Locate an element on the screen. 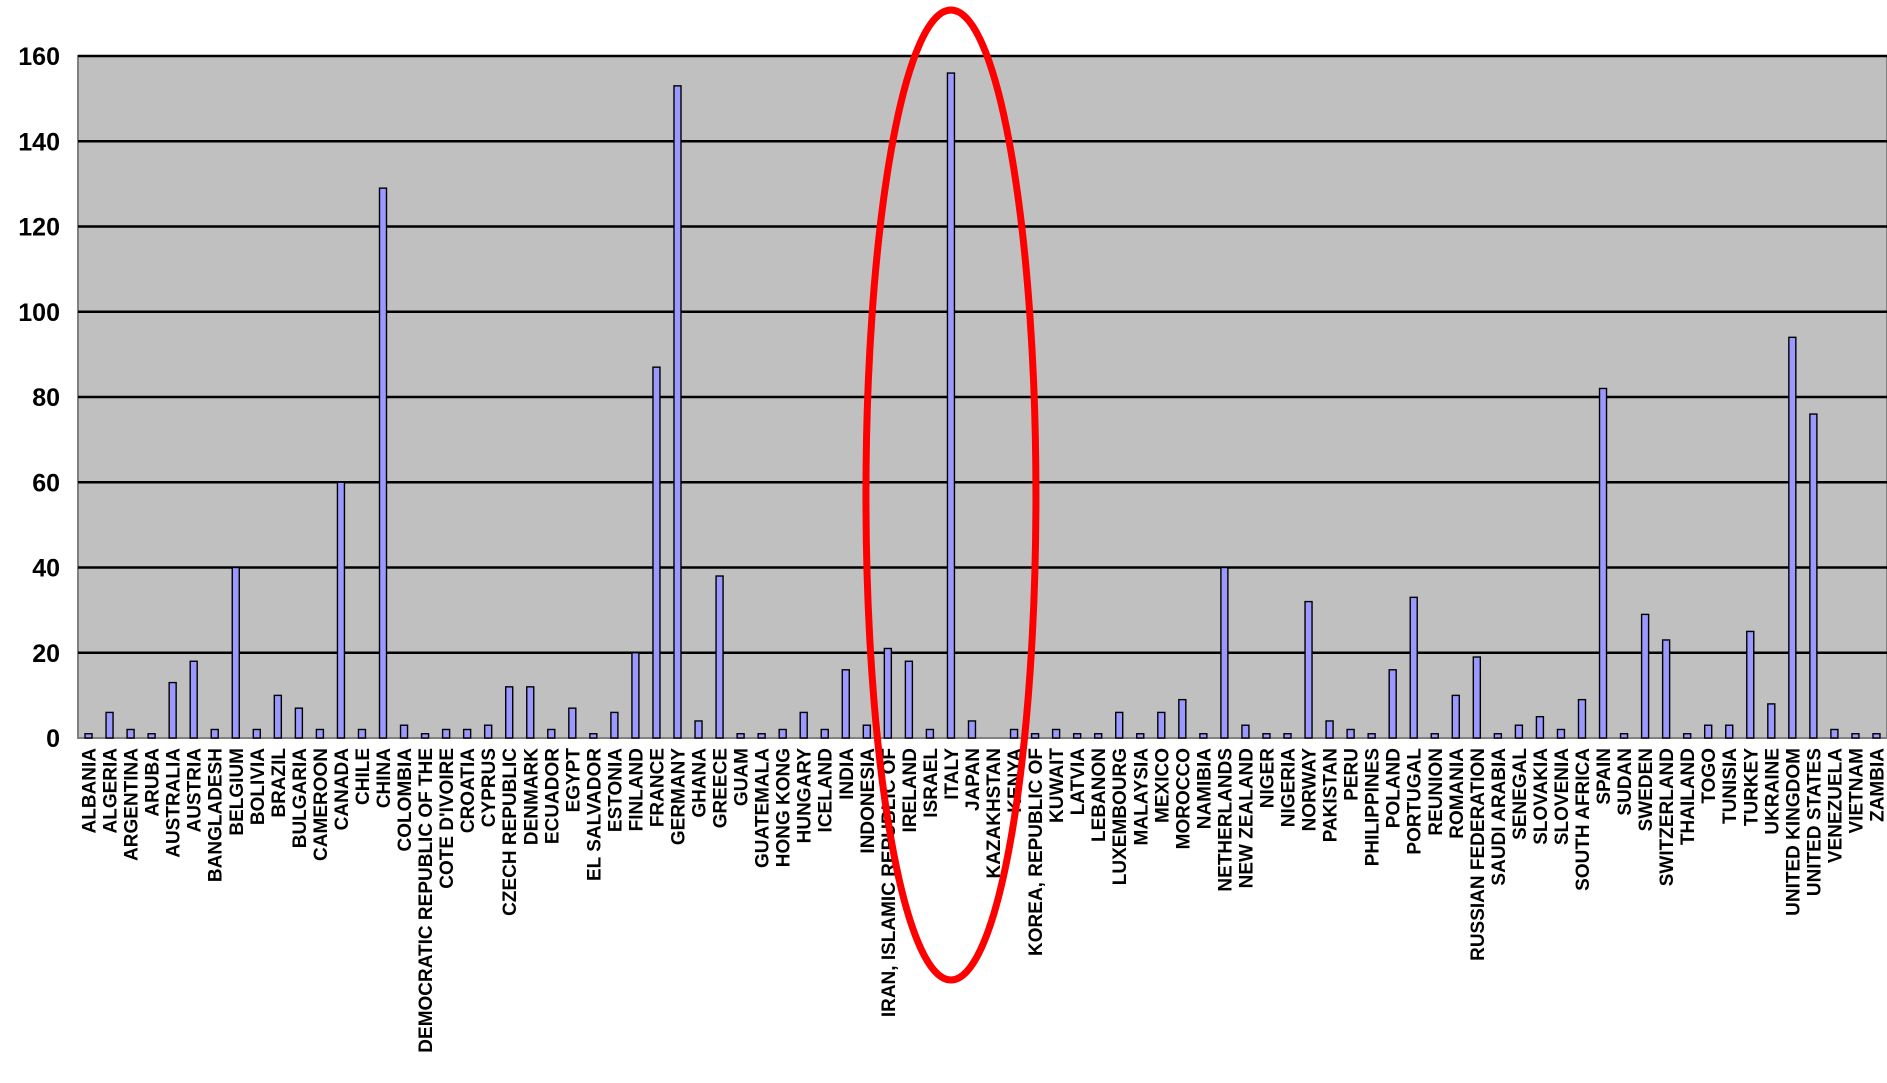 This screenshot has height=1083, width=1887. x-tick-label-iceland: ICELAND is located at coordinates (826, 790).